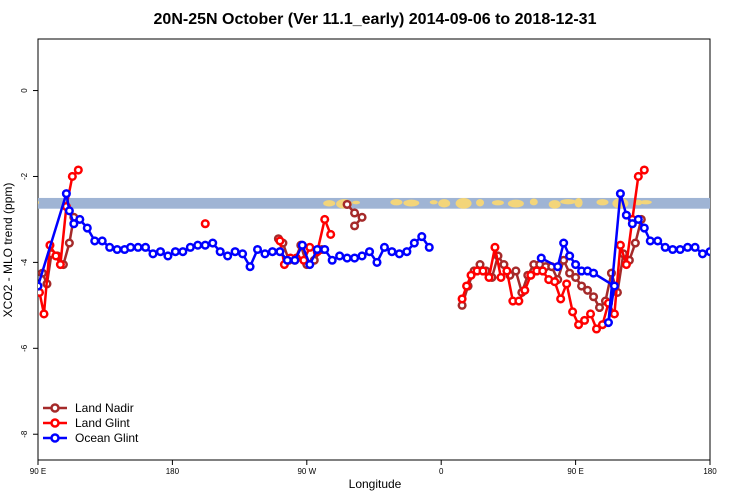  I want to click on x-axis: 90 E 180 90 W 0 90 E 180, so click(373, 468).